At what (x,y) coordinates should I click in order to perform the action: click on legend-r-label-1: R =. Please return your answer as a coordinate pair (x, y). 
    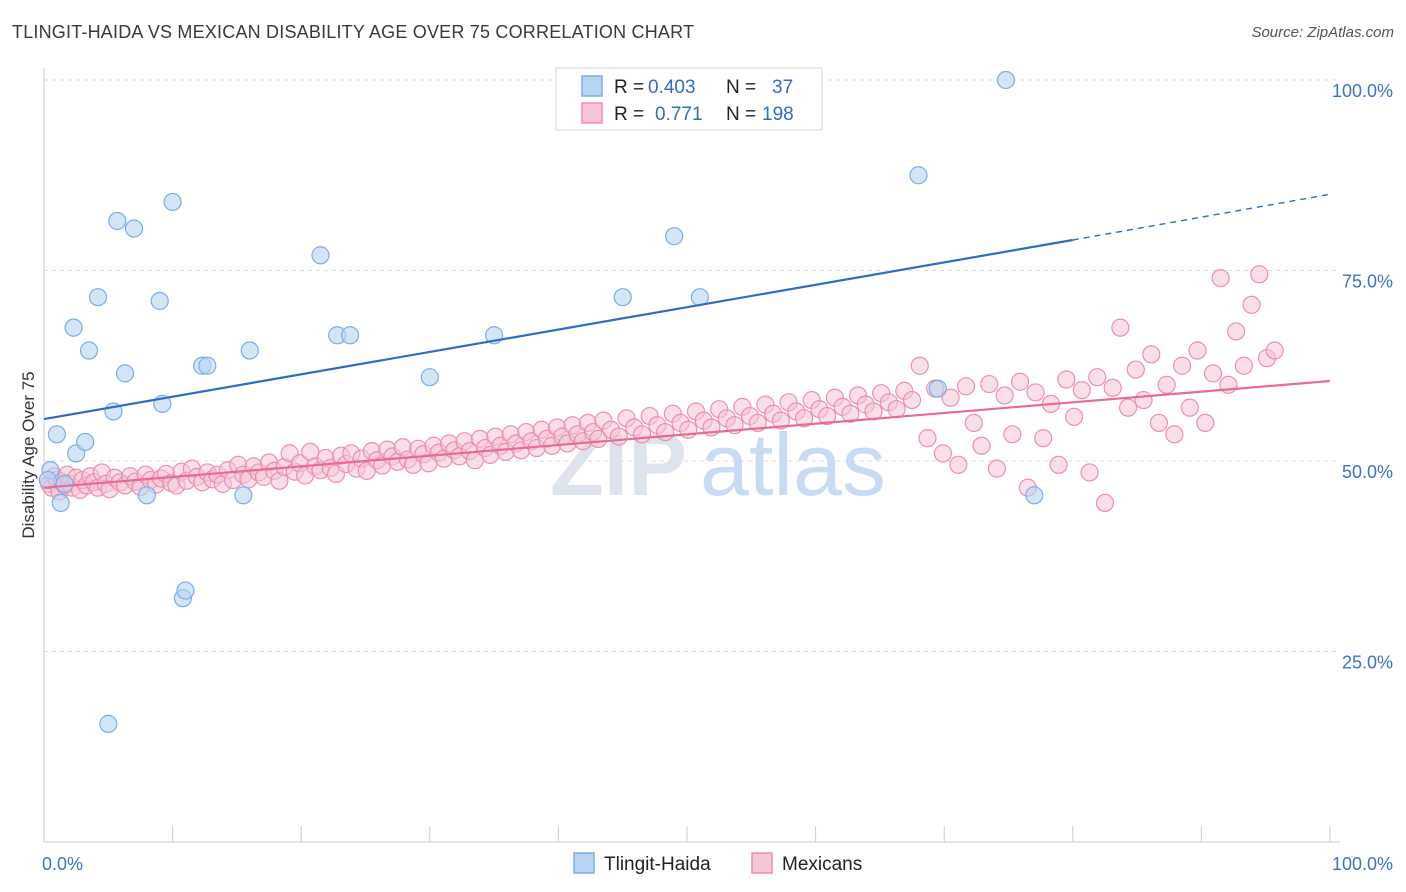
    Looking at the image, I should click on (629, 87).